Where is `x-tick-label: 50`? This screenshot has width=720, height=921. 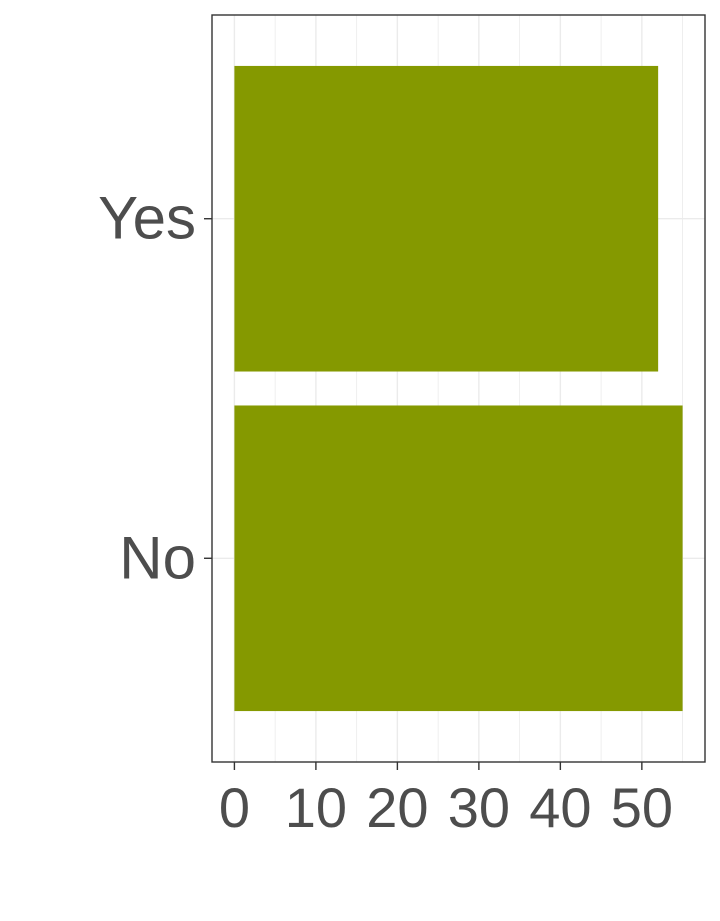 x-tick-label: 50 is located at coordinates (642, 807).